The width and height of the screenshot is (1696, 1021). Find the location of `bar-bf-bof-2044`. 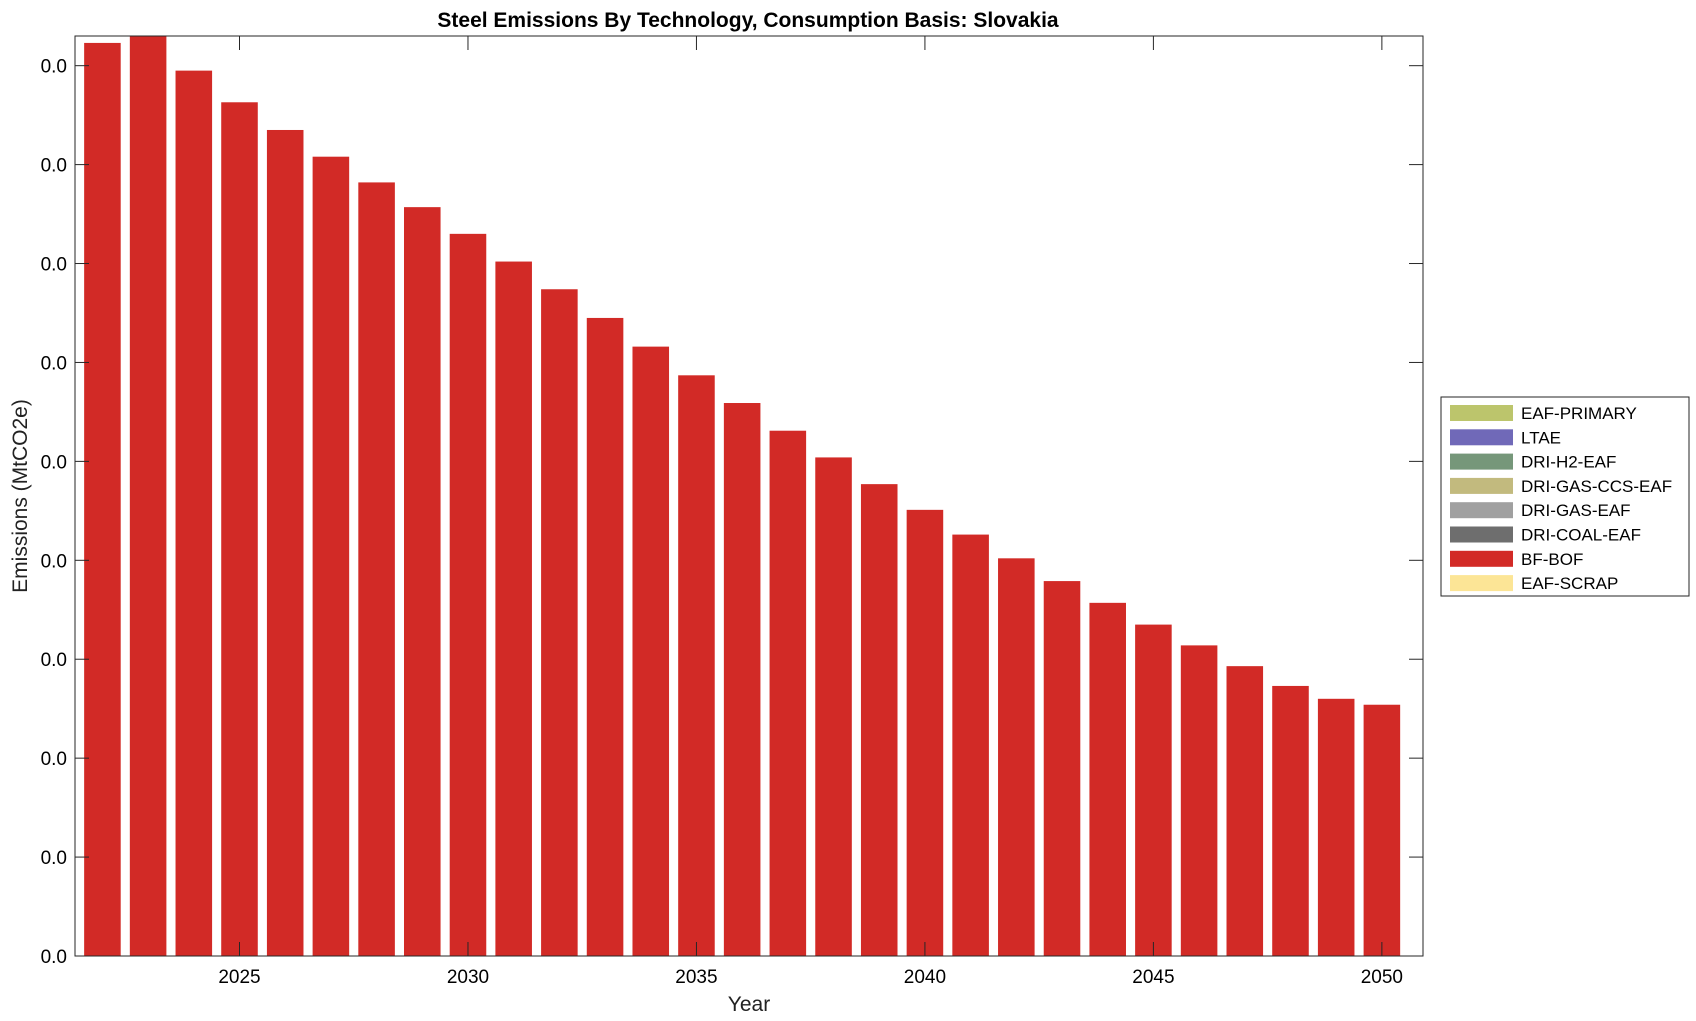

bar-bf-bof-2044 is located at coordinates (1107, 779).